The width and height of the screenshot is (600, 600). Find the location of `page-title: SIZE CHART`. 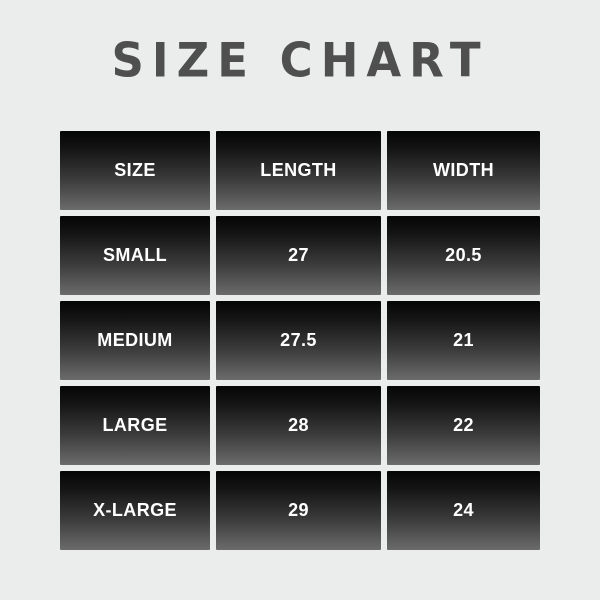

page-title: SIZE CHART is located at coordinates (300, 60).